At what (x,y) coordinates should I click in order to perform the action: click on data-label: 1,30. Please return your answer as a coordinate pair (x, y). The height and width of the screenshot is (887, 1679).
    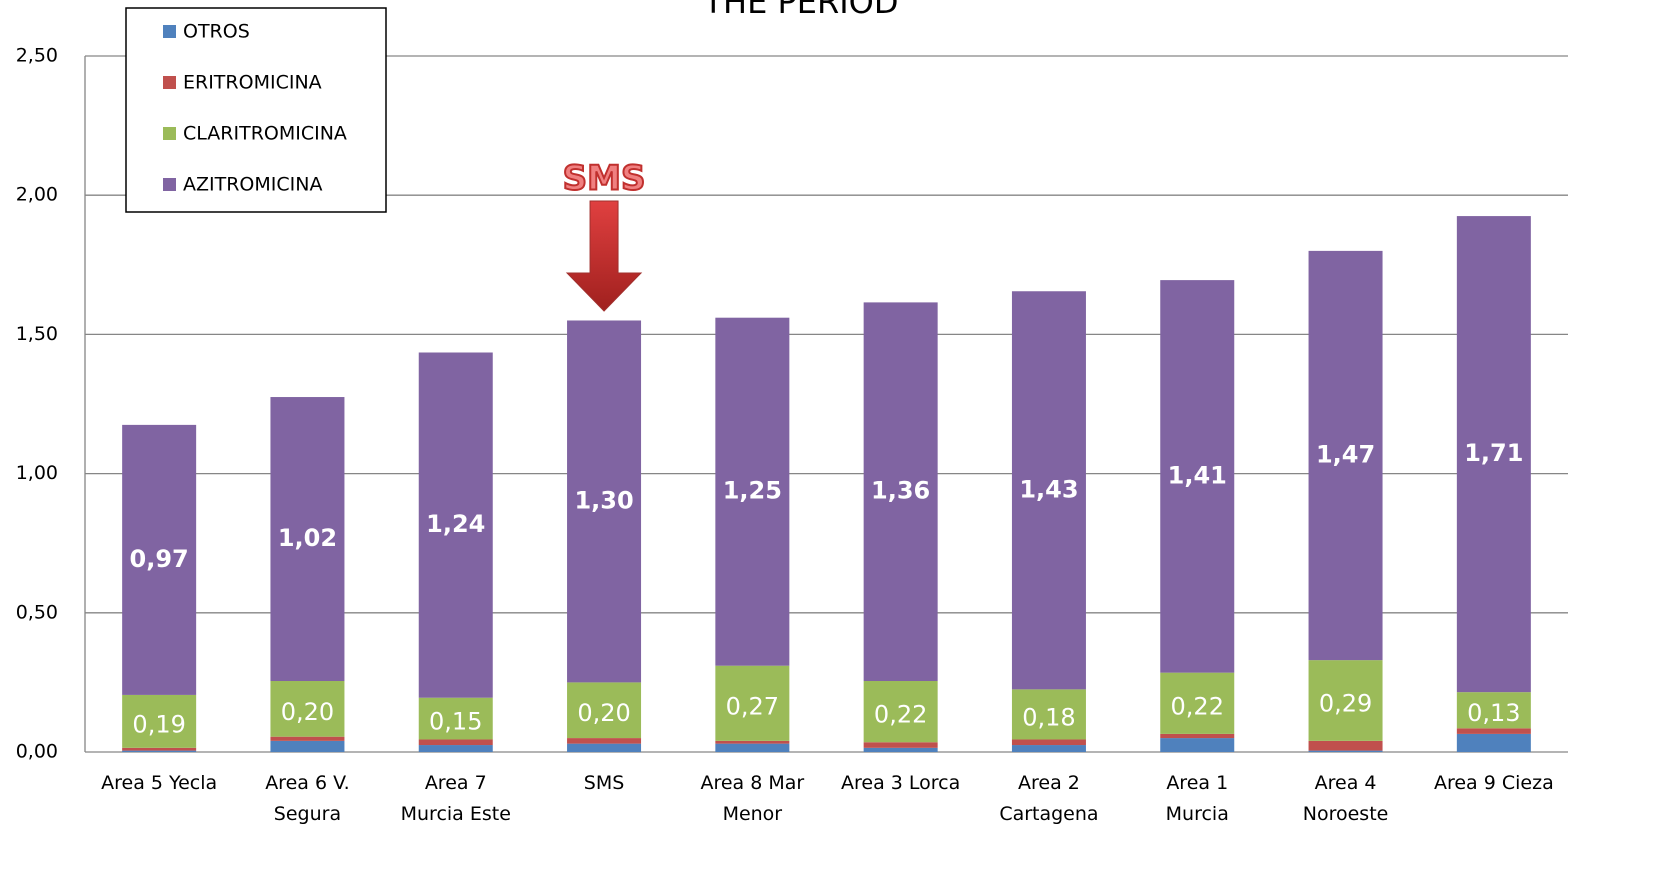
    Looking at the image, I should click on (603, 500).